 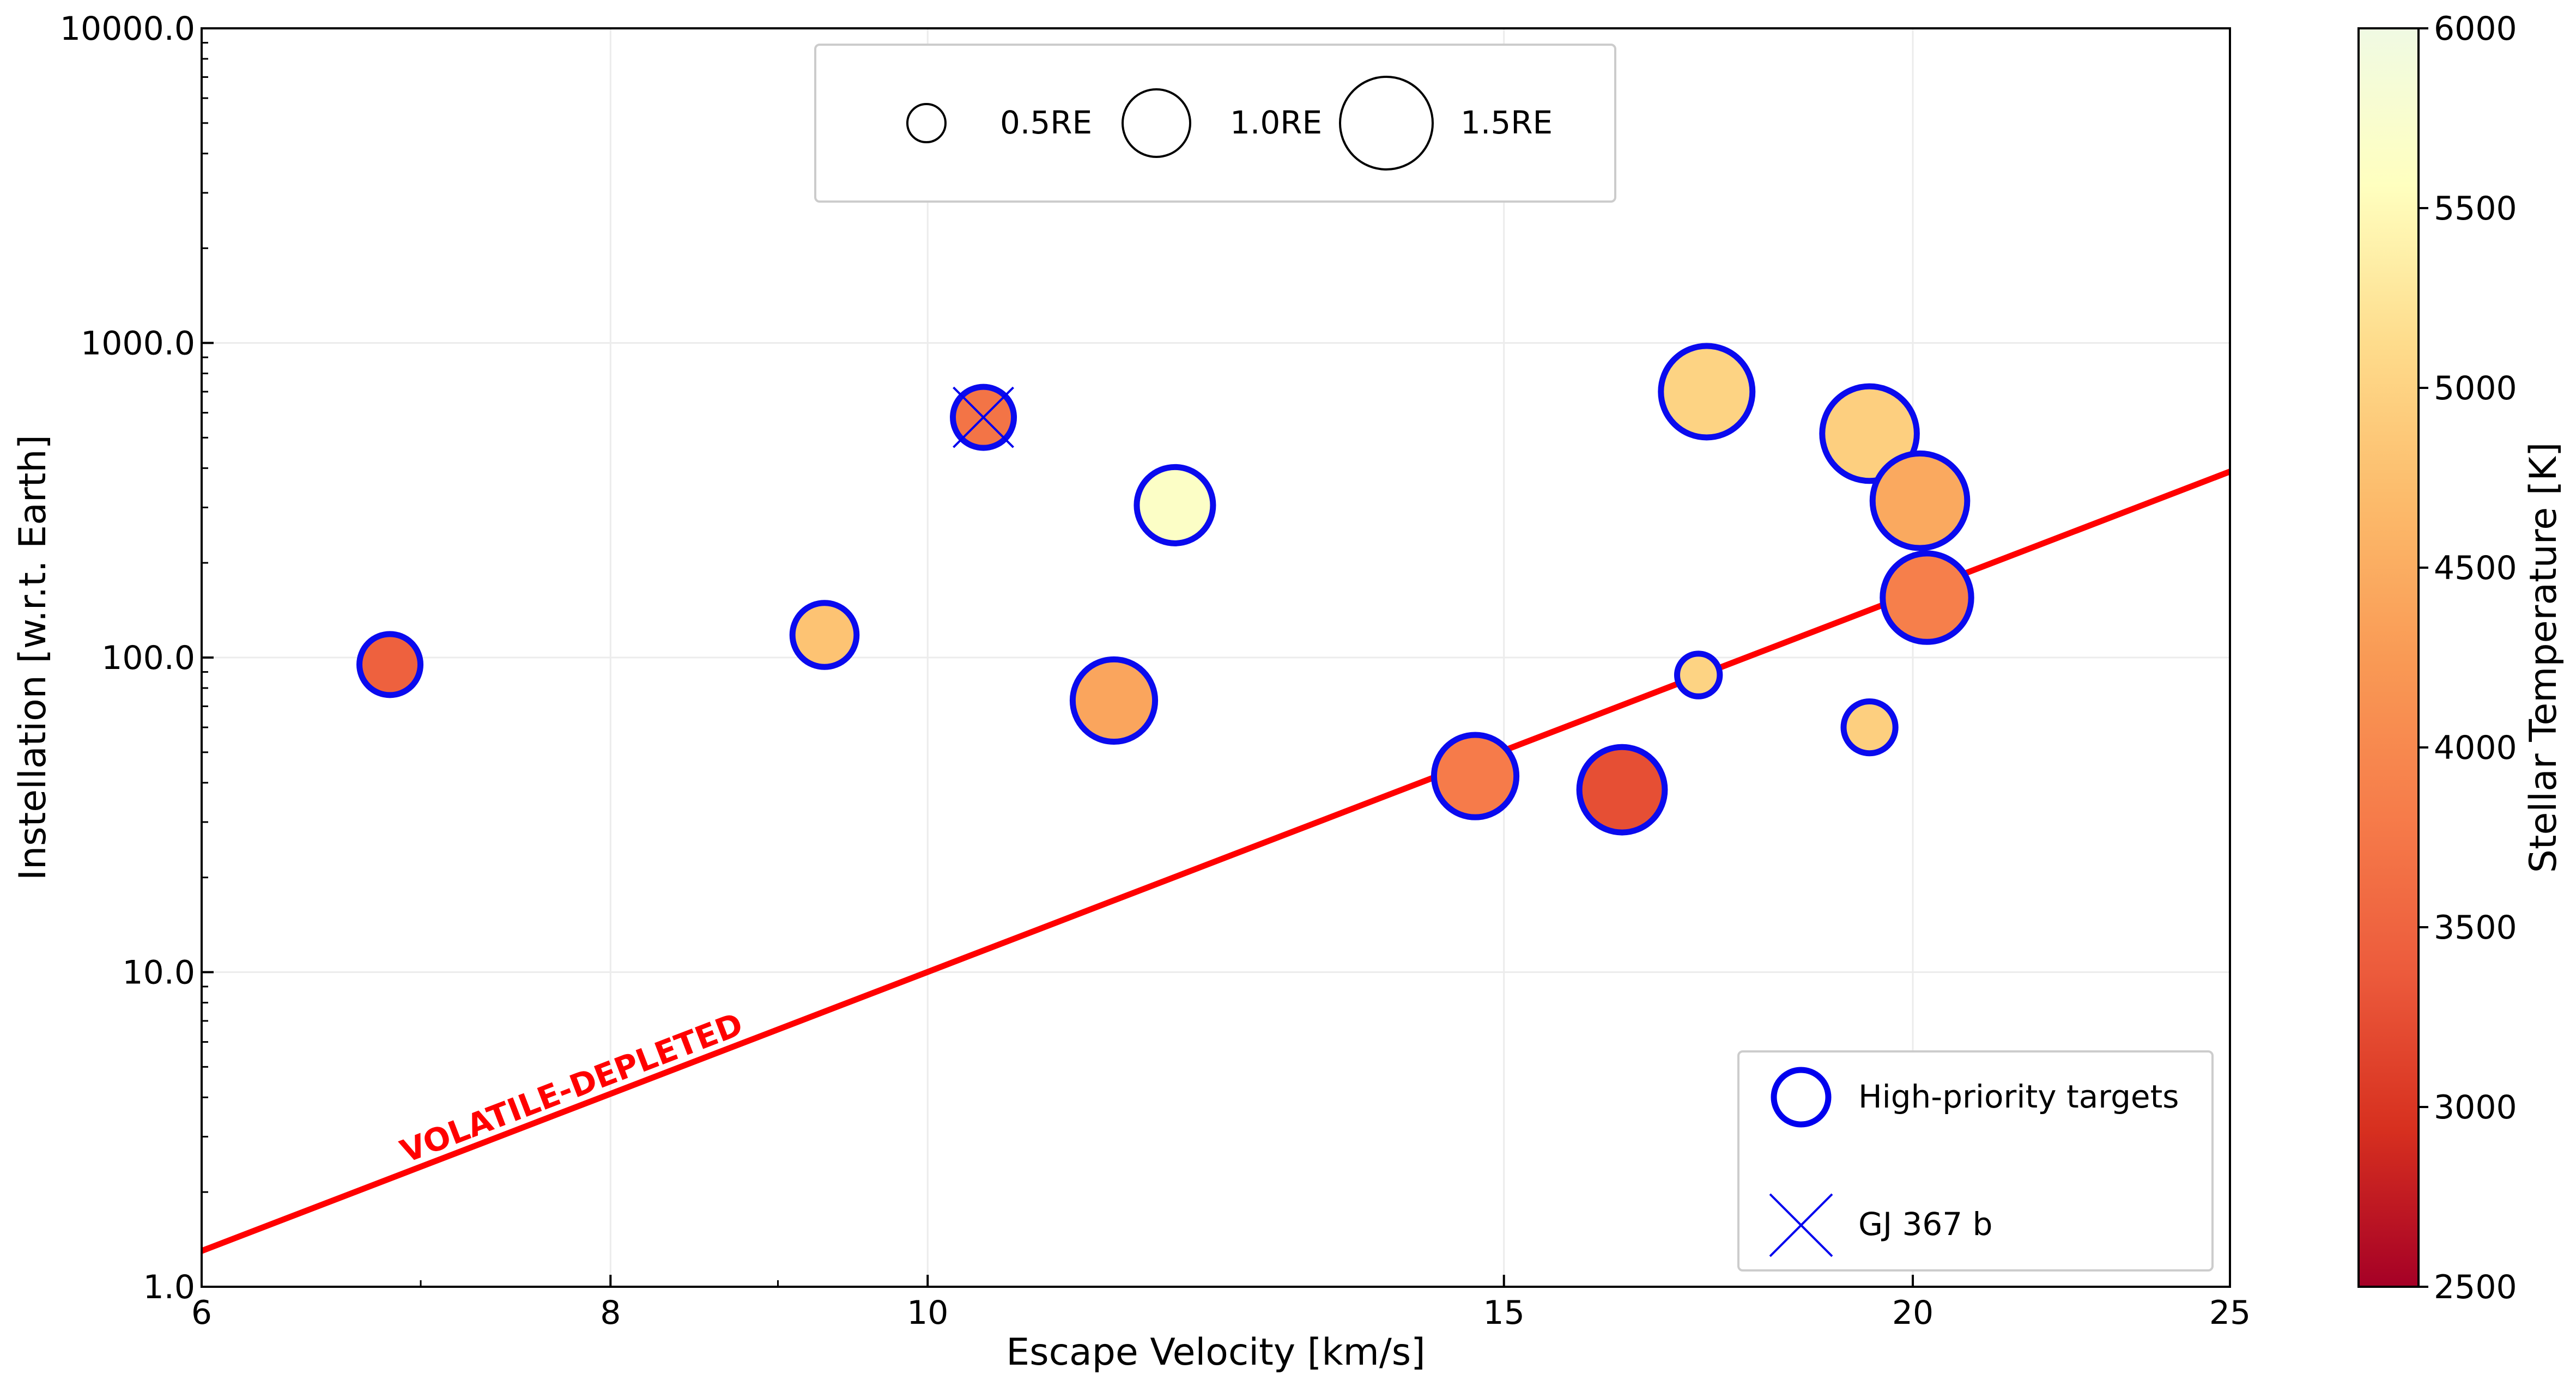 I want to click on volatile-depleted-label: VOLATILE-DEPLETED, so click(x=572, y=1088).